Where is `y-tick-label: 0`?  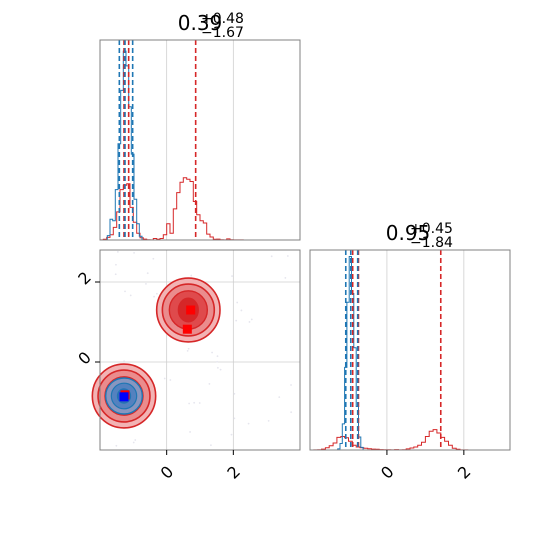 y-tick-label: 0 is located at coordinates (84, 358).